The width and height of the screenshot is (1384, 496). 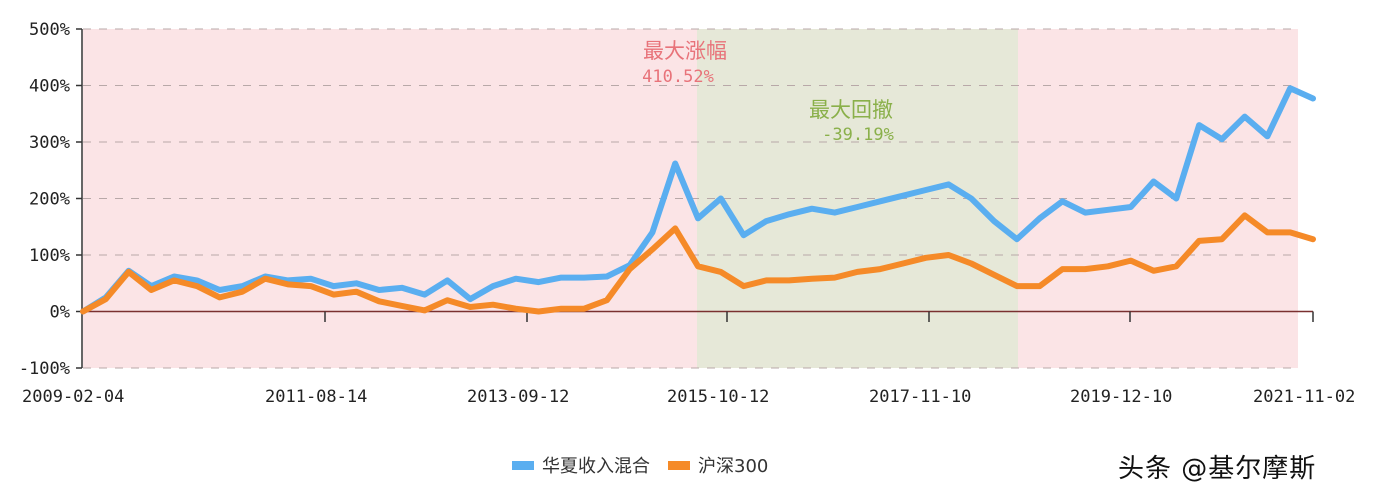 I want to click on y-tick-label: 500%, so click(x=49, y=30).